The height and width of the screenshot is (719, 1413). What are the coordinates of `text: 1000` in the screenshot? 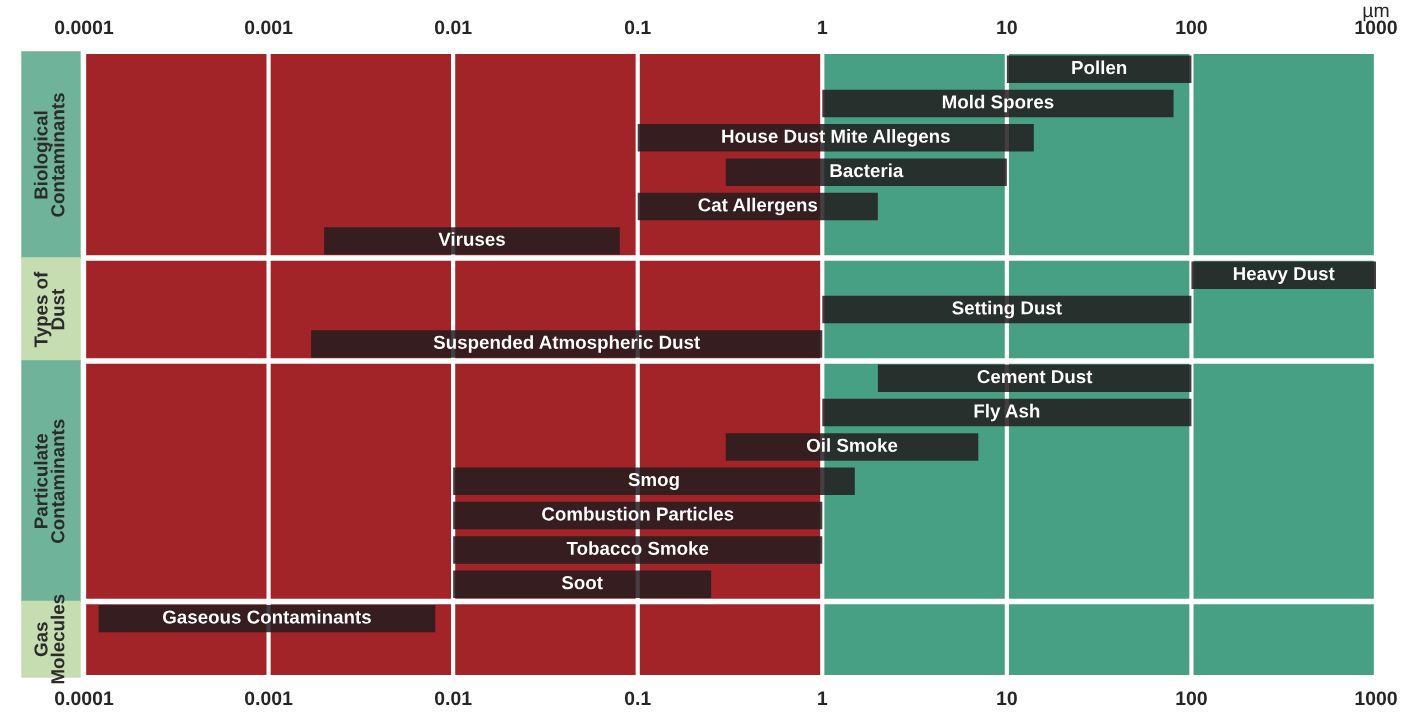 It's located at (1376, 698).